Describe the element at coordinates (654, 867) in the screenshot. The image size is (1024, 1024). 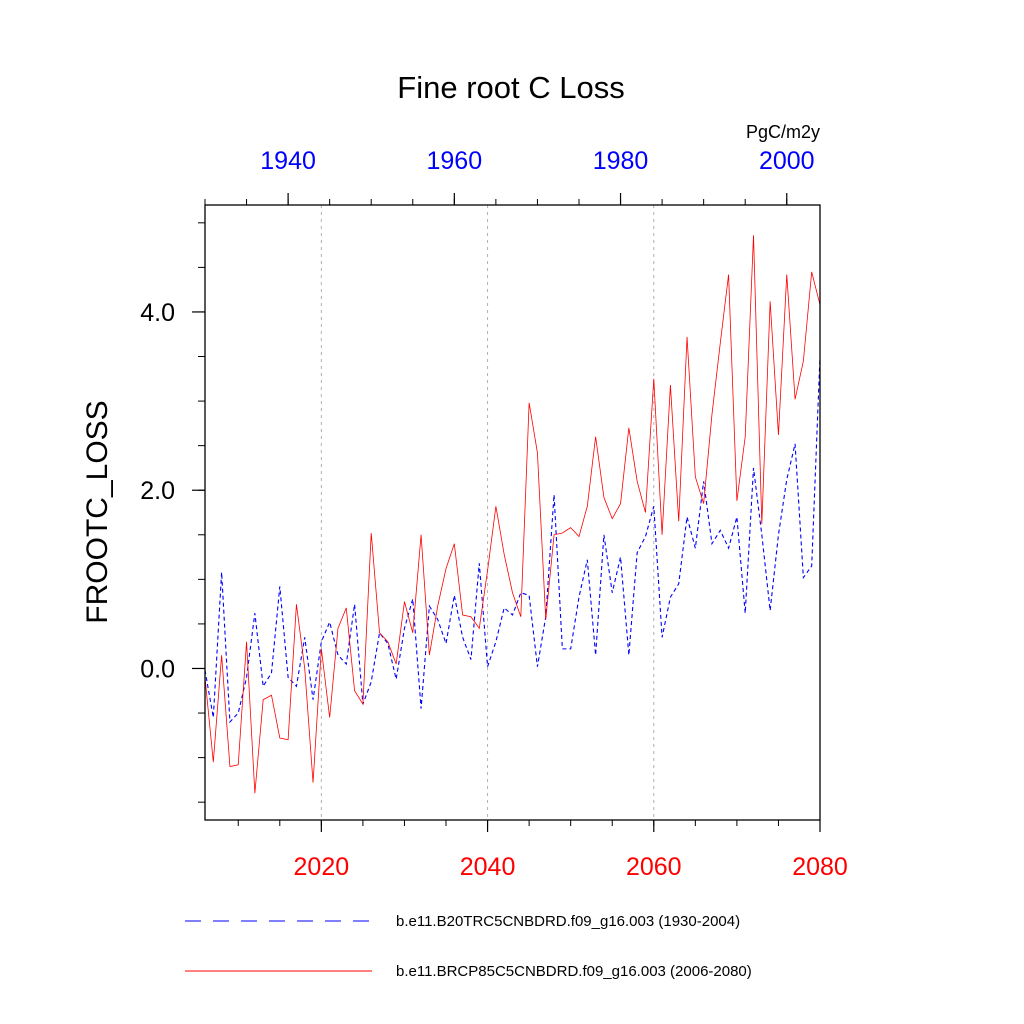
I see `x-bottom-tick-label: 2060` at that location.